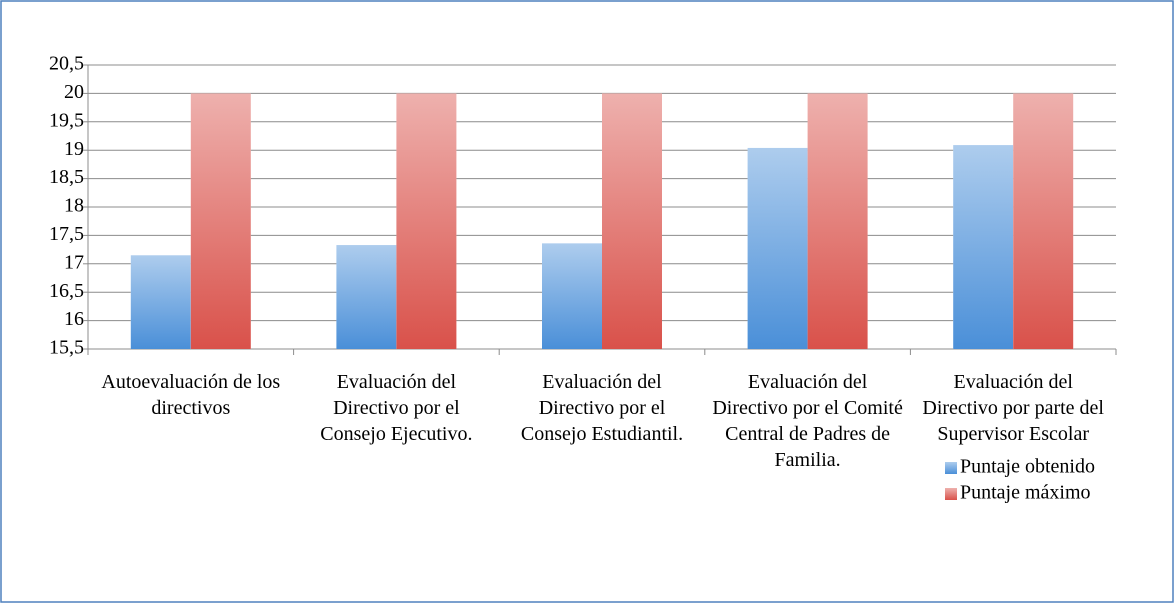 The height and width of the screenshot is (603, 1174). What do you see at coordinates (191, 395) in the screenshot?
I see `x-tick-label: Autoevaluación de los directivos` at bounding box center [191, 395].